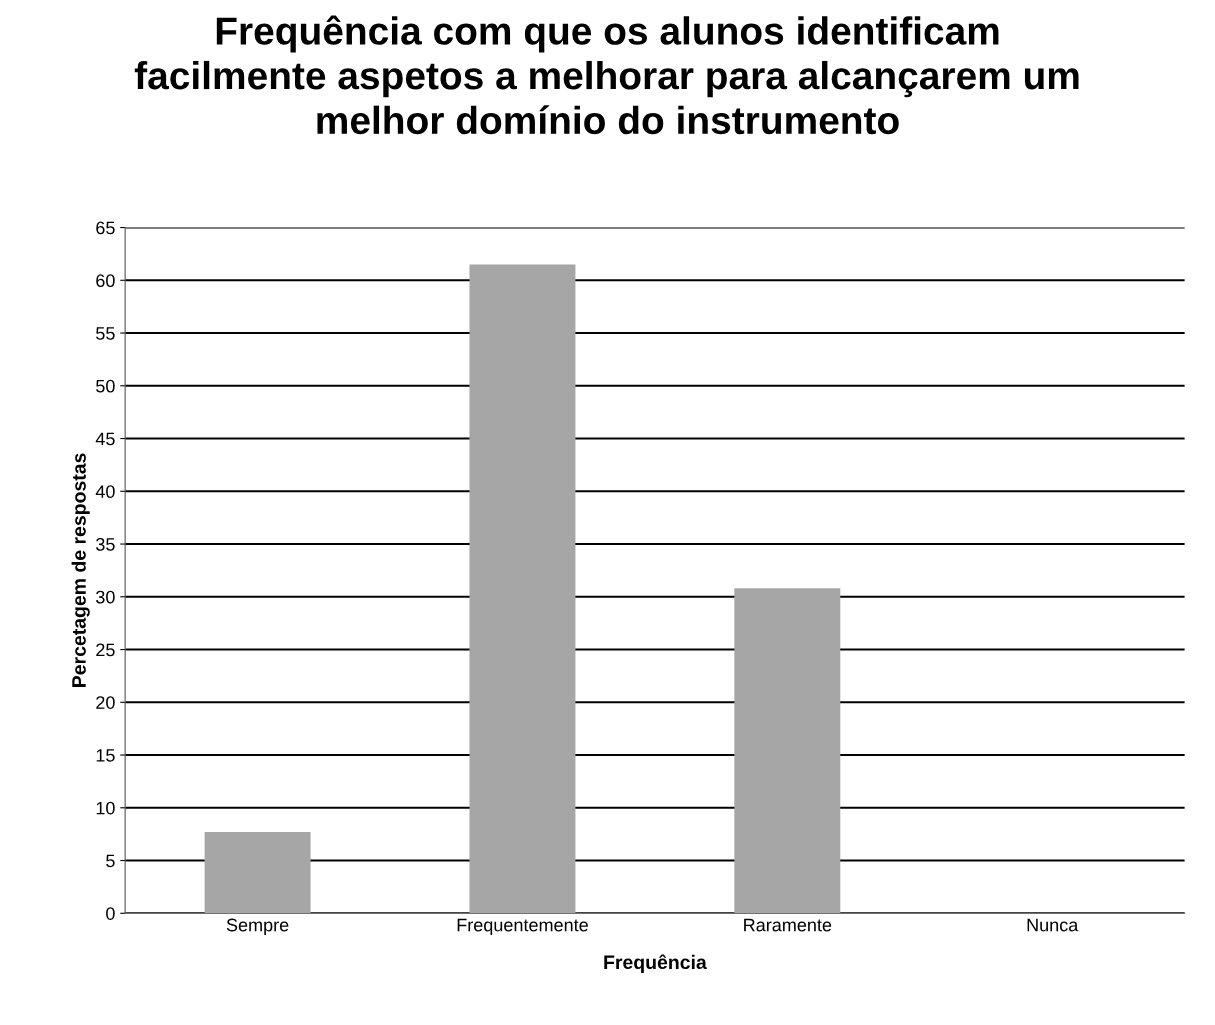  What do you see at coordinates (788, 925) in the screenshot?
I see `x-tick-label: Raramente` at bounding box center [788, 925].